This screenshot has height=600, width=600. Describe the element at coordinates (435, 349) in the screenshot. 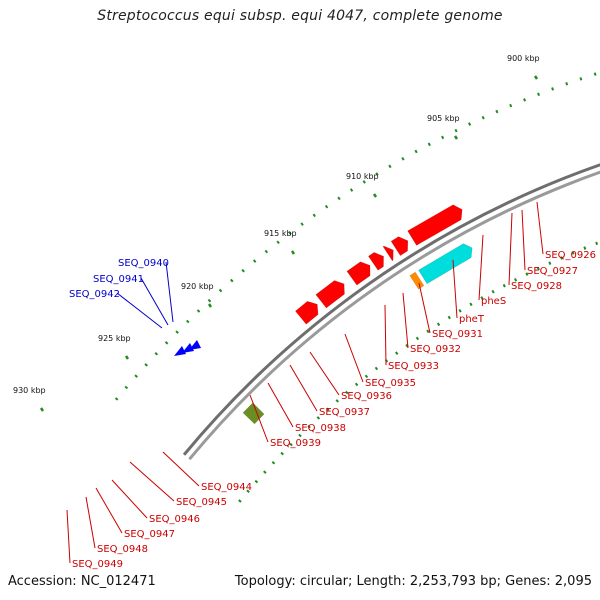

I see `gene-label: SEQ_0932` at that location.